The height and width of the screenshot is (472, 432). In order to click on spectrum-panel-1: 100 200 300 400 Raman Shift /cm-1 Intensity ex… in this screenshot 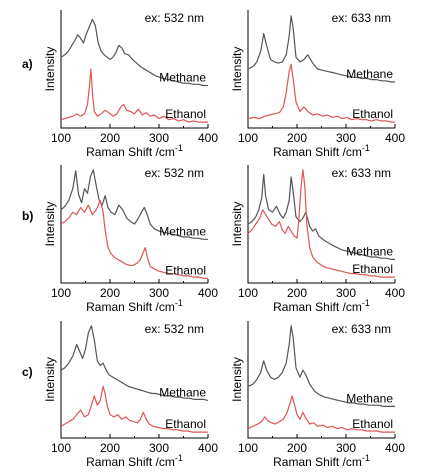, I will do `click(130, 84)`.